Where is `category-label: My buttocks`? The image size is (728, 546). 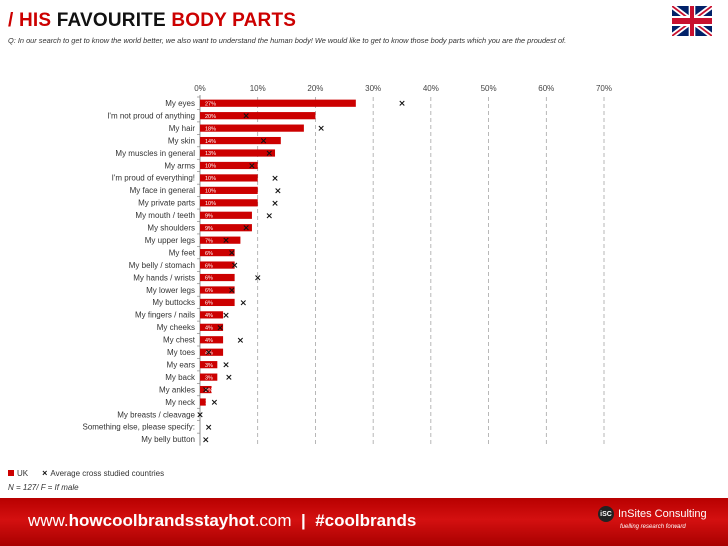 category-label: My buttocks is located at coordinates (173, 302).